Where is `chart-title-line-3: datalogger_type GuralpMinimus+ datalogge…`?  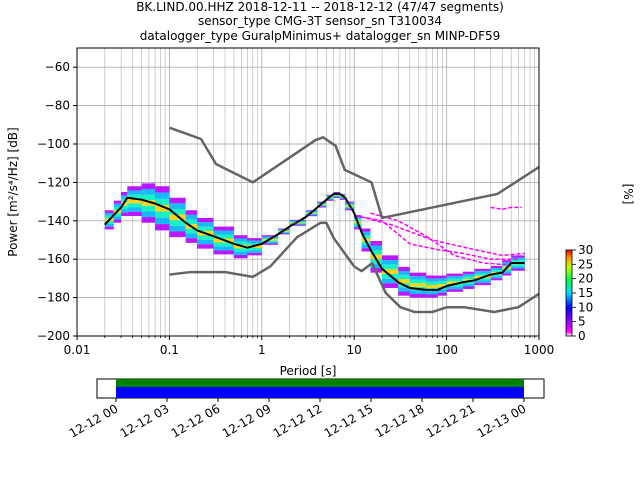 chart-title-line-3: datalogger_type GuralpMinimus+ datalogge… is located at coordinates (320, 36).